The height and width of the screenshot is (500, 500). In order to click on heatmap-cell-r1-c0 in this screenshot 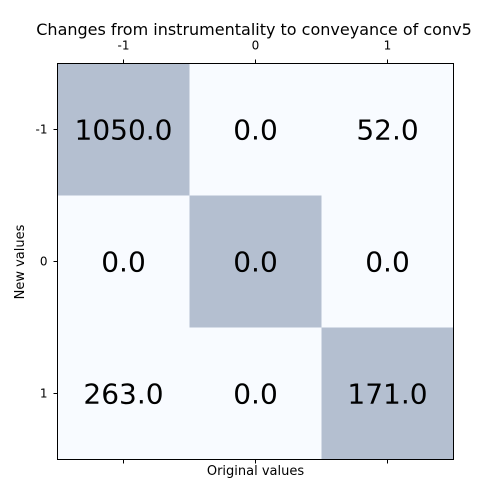, I will do `click(123, 261)`.